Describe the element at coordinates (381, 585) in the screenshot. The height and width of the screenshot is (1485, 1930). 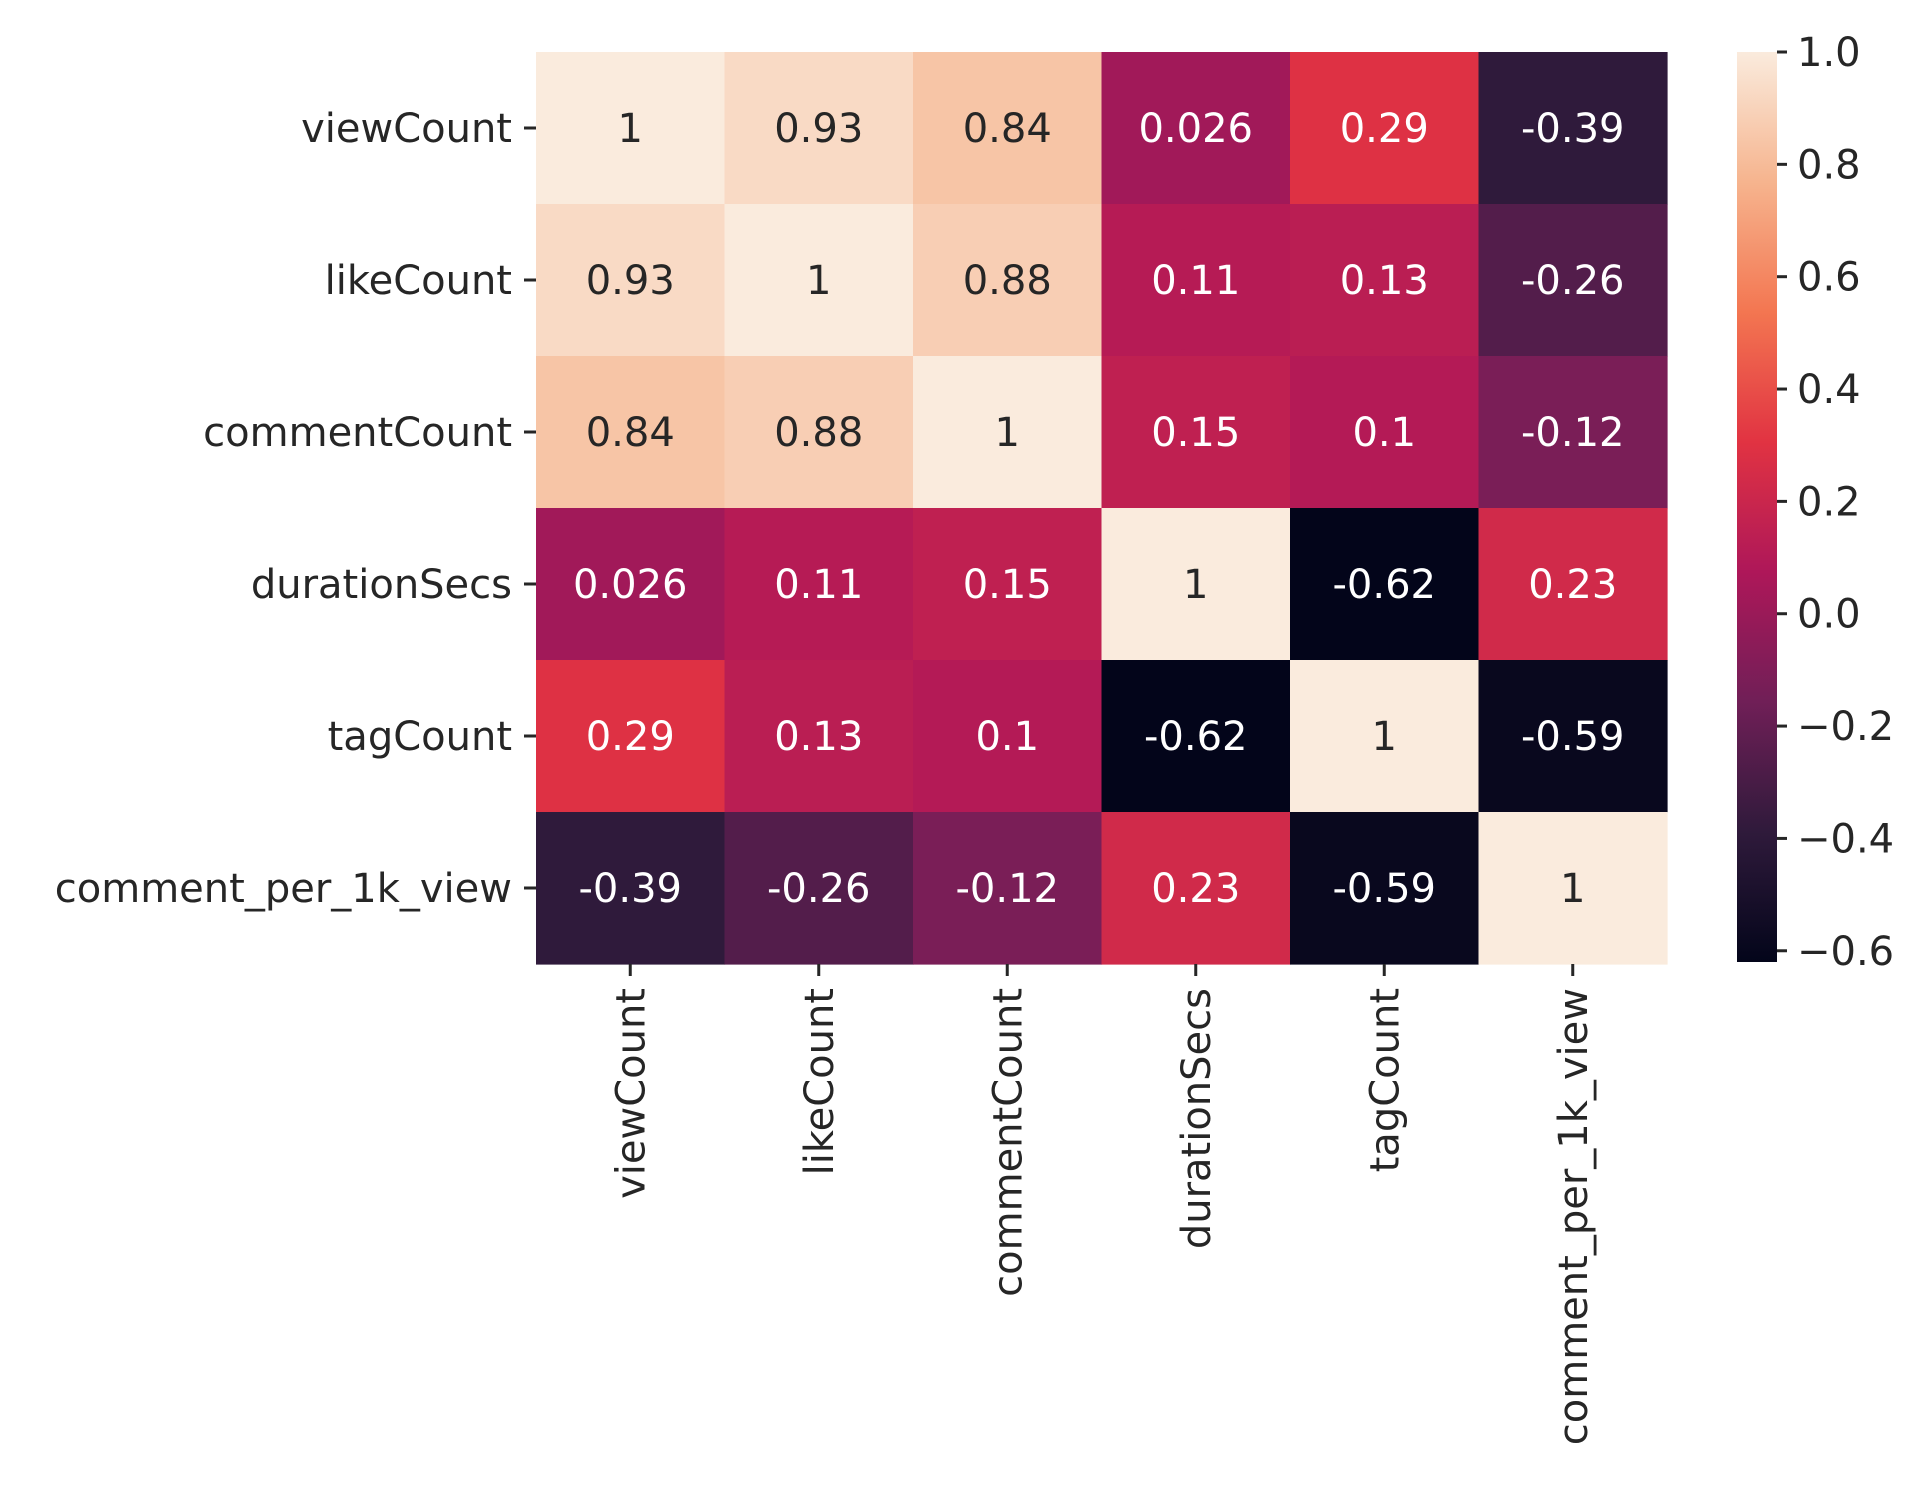
I see `y-tick-label: durationSecs` at that location.